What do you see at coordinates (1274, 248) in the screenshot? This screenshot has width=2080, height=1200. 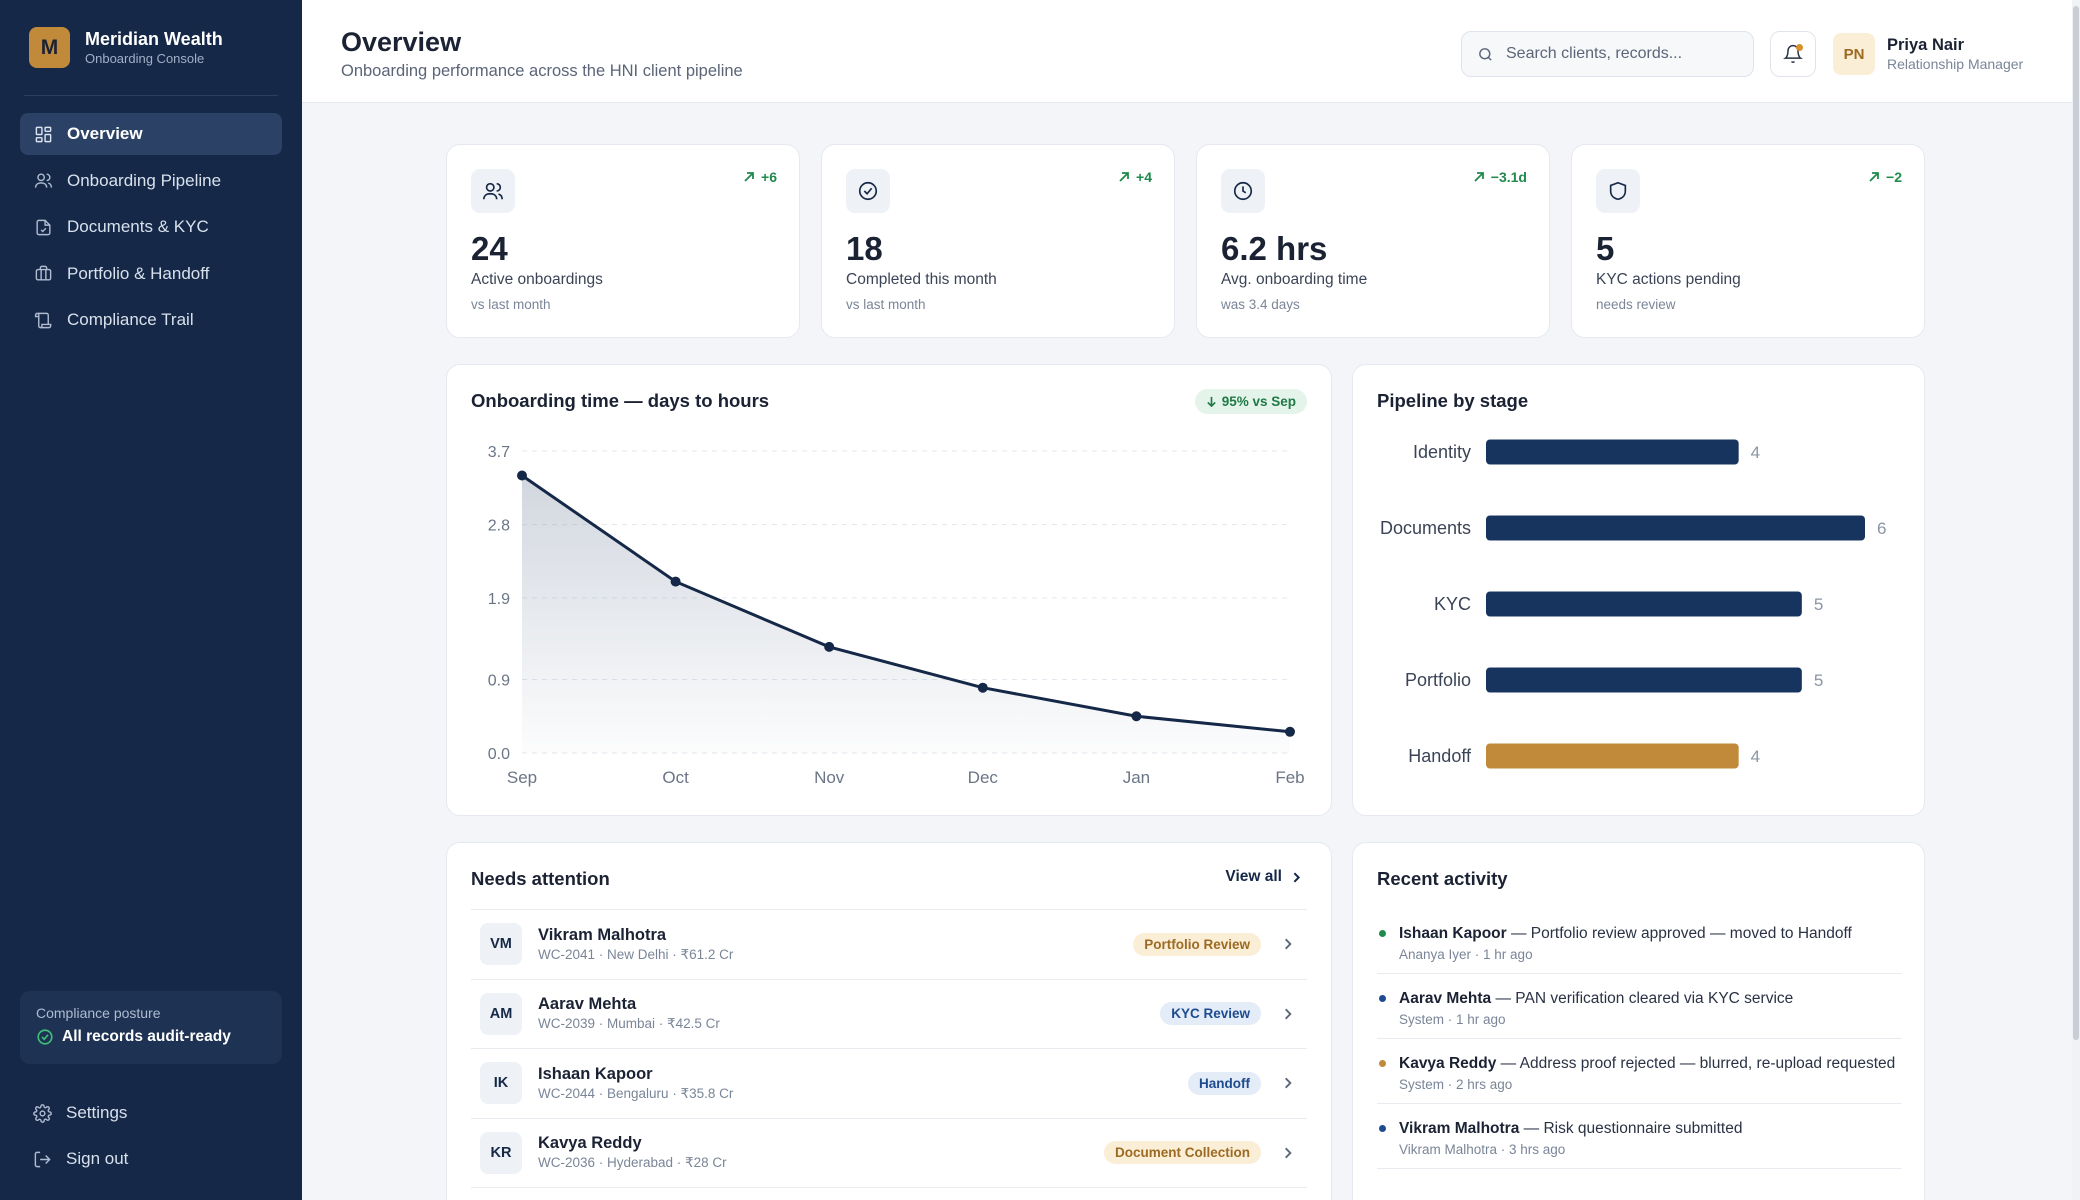 I see `kpi-value: 6.2 hrs` at bounding box center [1274, 248].